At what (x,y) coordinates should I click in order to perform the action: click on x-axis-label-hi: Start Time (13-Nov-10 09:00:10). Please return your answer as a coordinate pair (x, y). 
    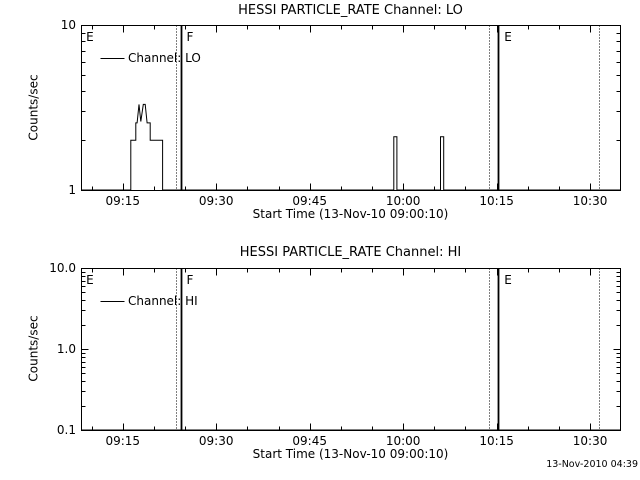
    Looking at the image, I should click on (350, 454).